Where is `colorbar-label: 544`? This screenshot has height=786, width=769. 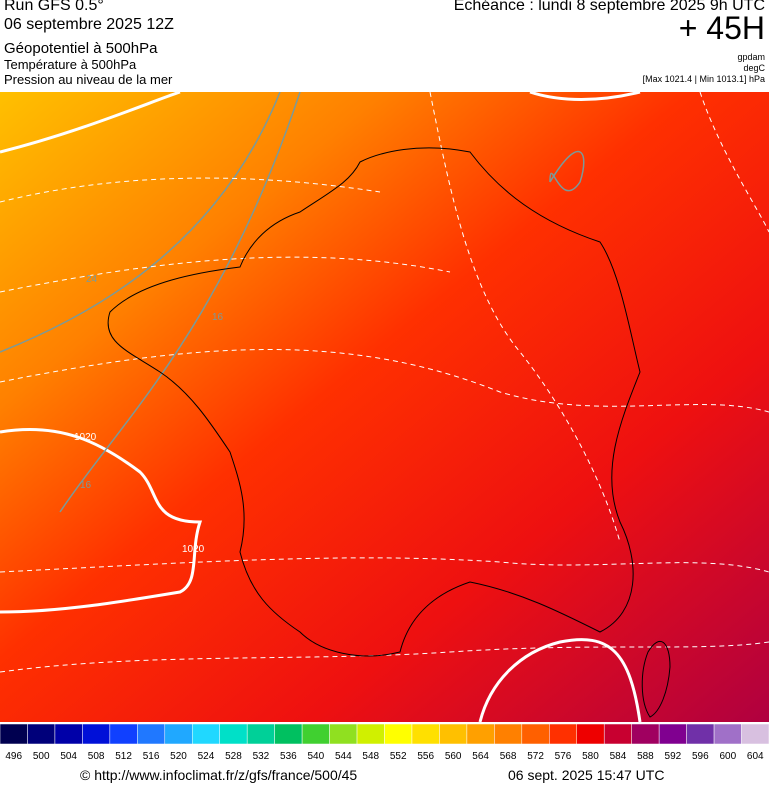 colorbar-label: 544 is located at coordinates (343, 756).